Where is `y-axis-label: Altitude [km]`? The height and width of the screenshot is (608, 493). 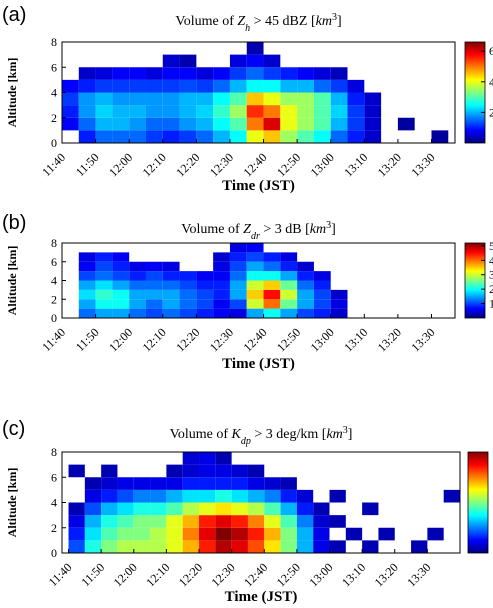
y-axis-label: Altitude [km] is located at coordinates (12, 93).